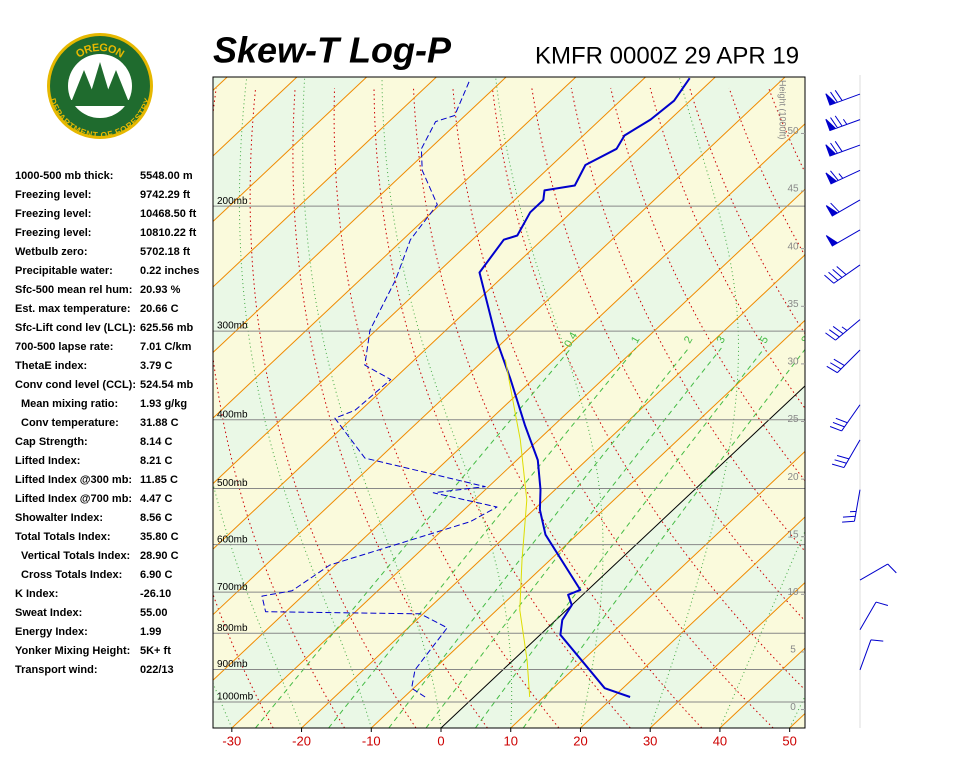 The image size is (960, 768). Describe the element at coordinates (75, 328) in the screenshot. I see `stat-label: Sfc-Lift cond lev (LCL):` at that location.